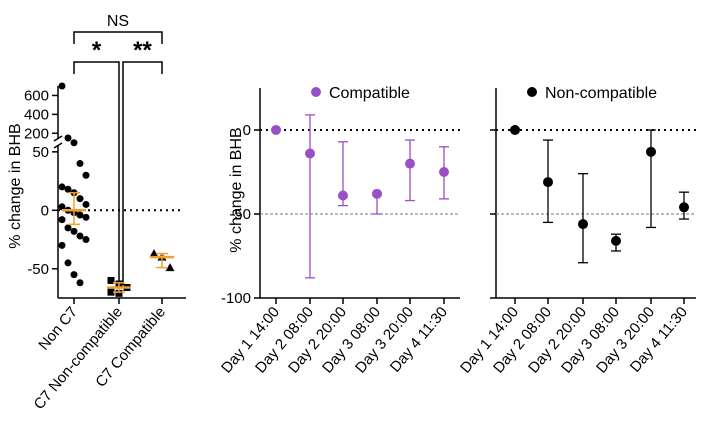 The height and width of the screenshot is (428, 708). What do you see at coordinates (58, 329) in the screenshot?
I see `x-tick-label: Non C7` at bounding box center [58, 329].